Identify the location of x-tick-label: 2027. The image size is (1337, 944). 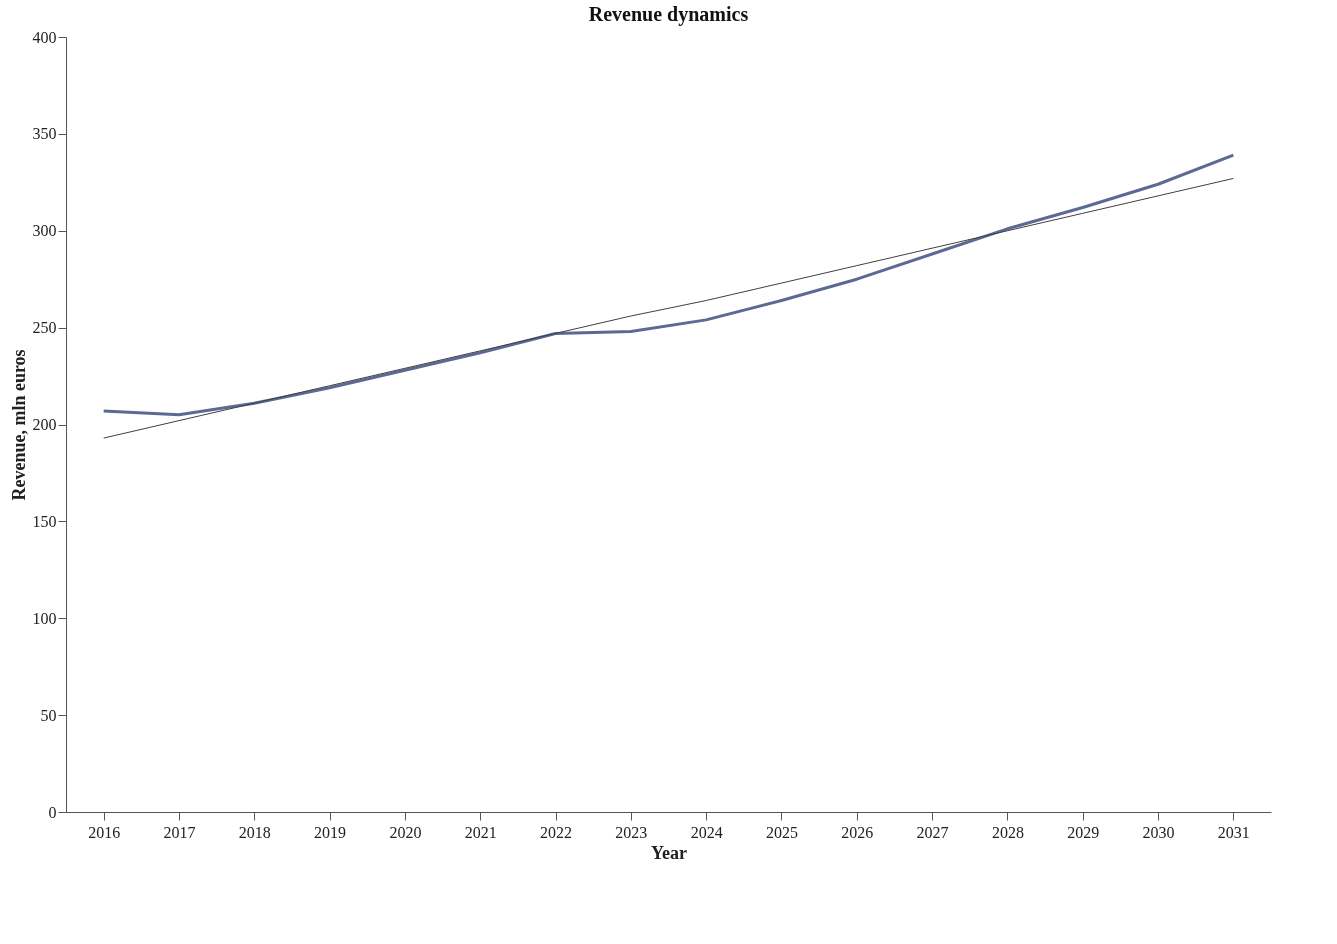
(932, 832).